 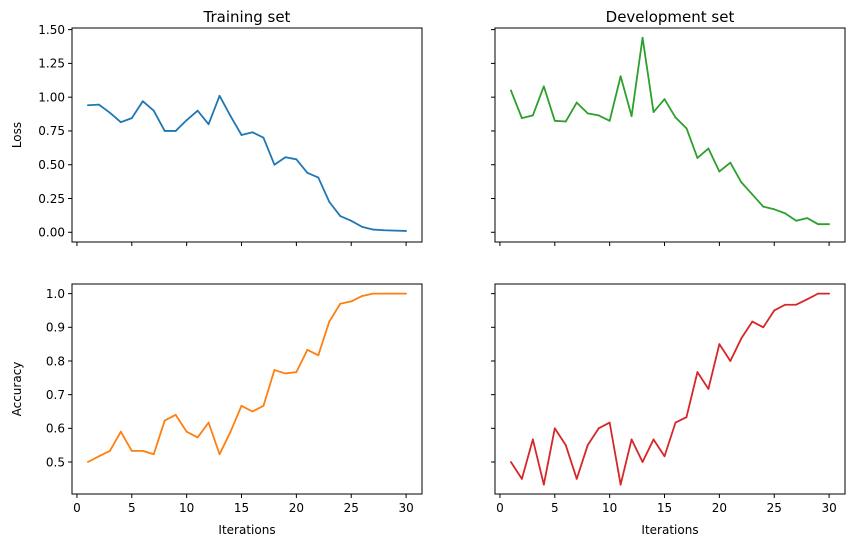 What do you see at coordinates (55, 361) in the screenshot?
I see `y-tick-label: 0.8` at bounding box center [55, 361].